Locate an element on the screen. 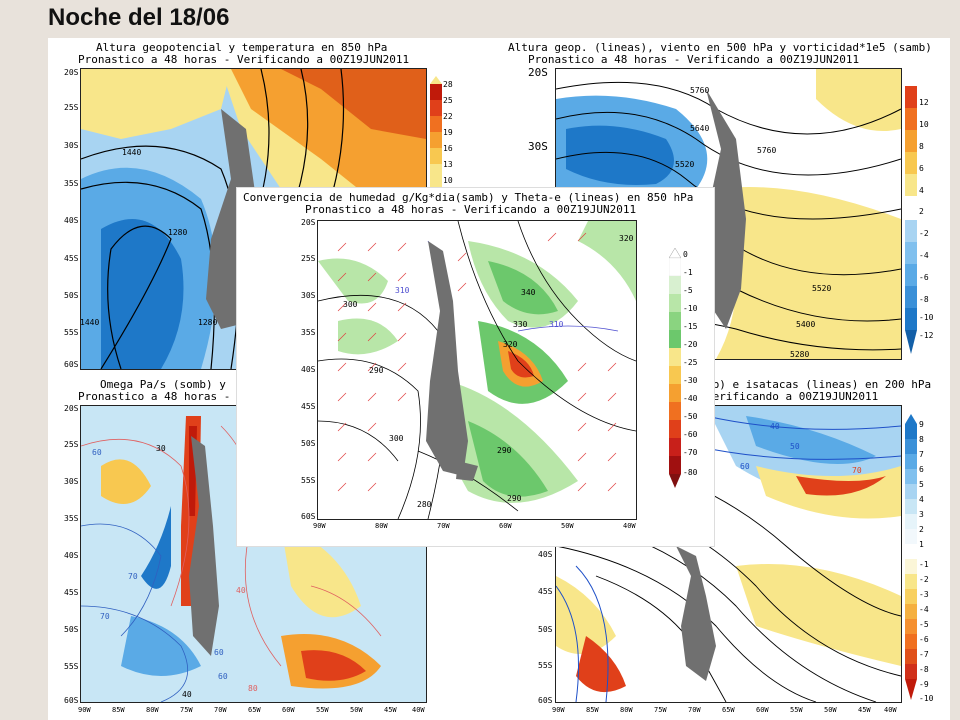 This screenshot has width=960, height=720. map-moisture-convergence-graphic is located at coordinates (477, 370).